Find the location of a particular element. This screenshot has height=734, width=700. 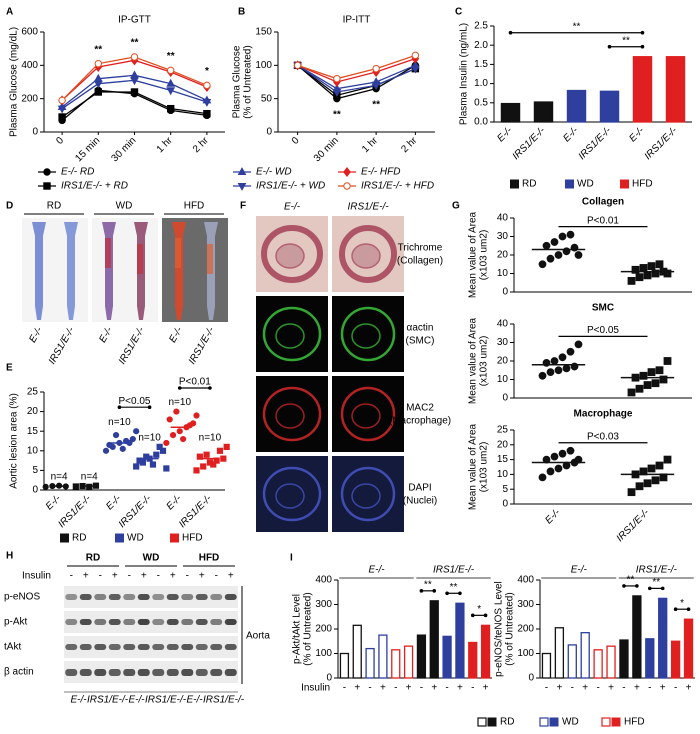

y-tick-label: 30 is located at coordinates (503, 342).